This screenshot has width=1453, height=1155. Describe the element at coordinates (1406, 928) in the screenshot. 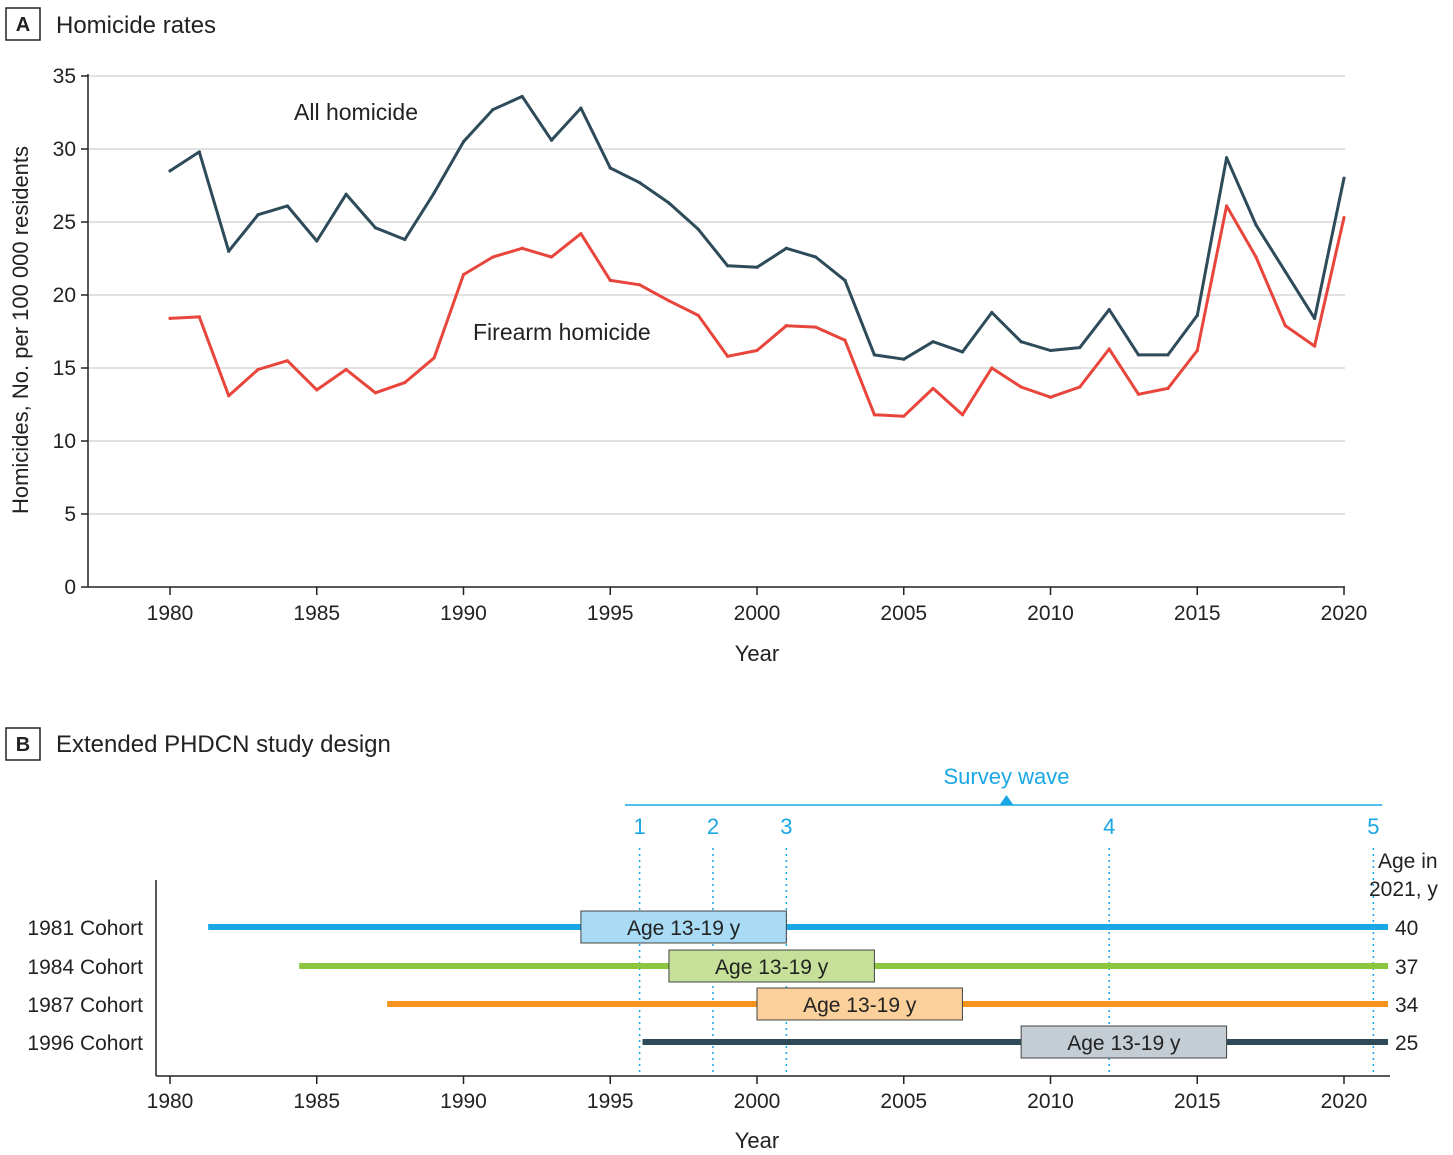

I see `cohort-age-2021-1981: 40` at that location.